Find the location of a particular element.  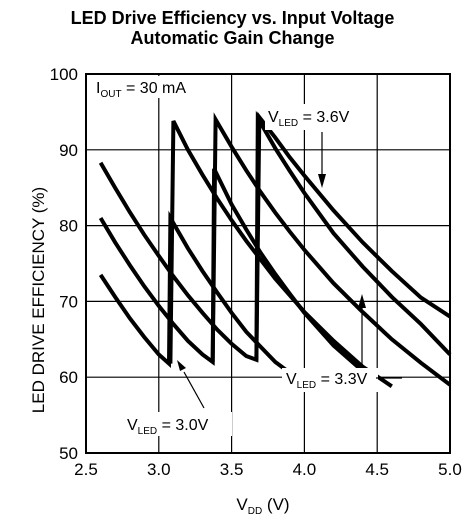

iout-label-background is located at coordinates (152, 87).